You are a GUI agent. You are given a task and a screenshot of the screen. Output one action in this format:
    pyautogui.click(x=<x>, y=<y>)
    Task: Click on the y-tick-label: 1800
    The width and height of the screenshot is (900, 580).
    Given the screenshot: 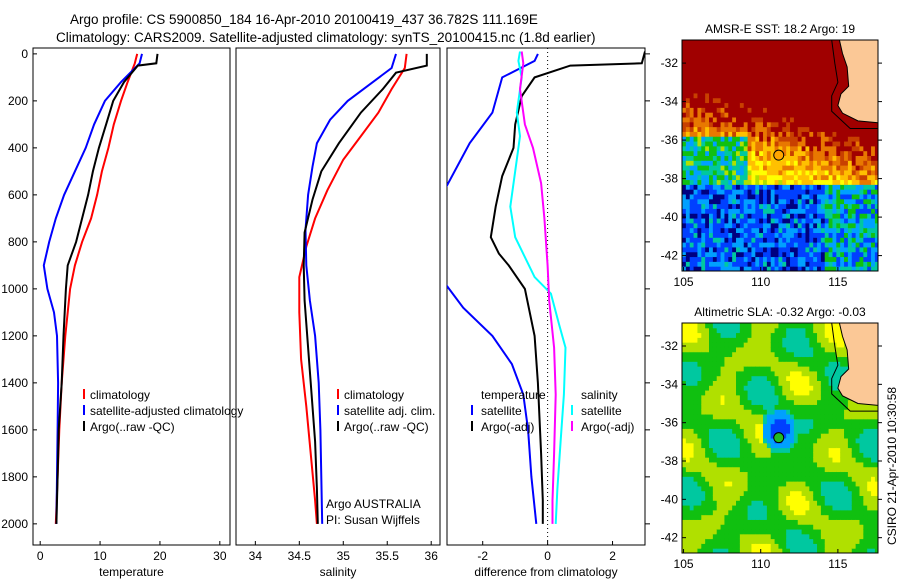 What is the action you would take?
    pyautogui.click(x=14, y=477)
    